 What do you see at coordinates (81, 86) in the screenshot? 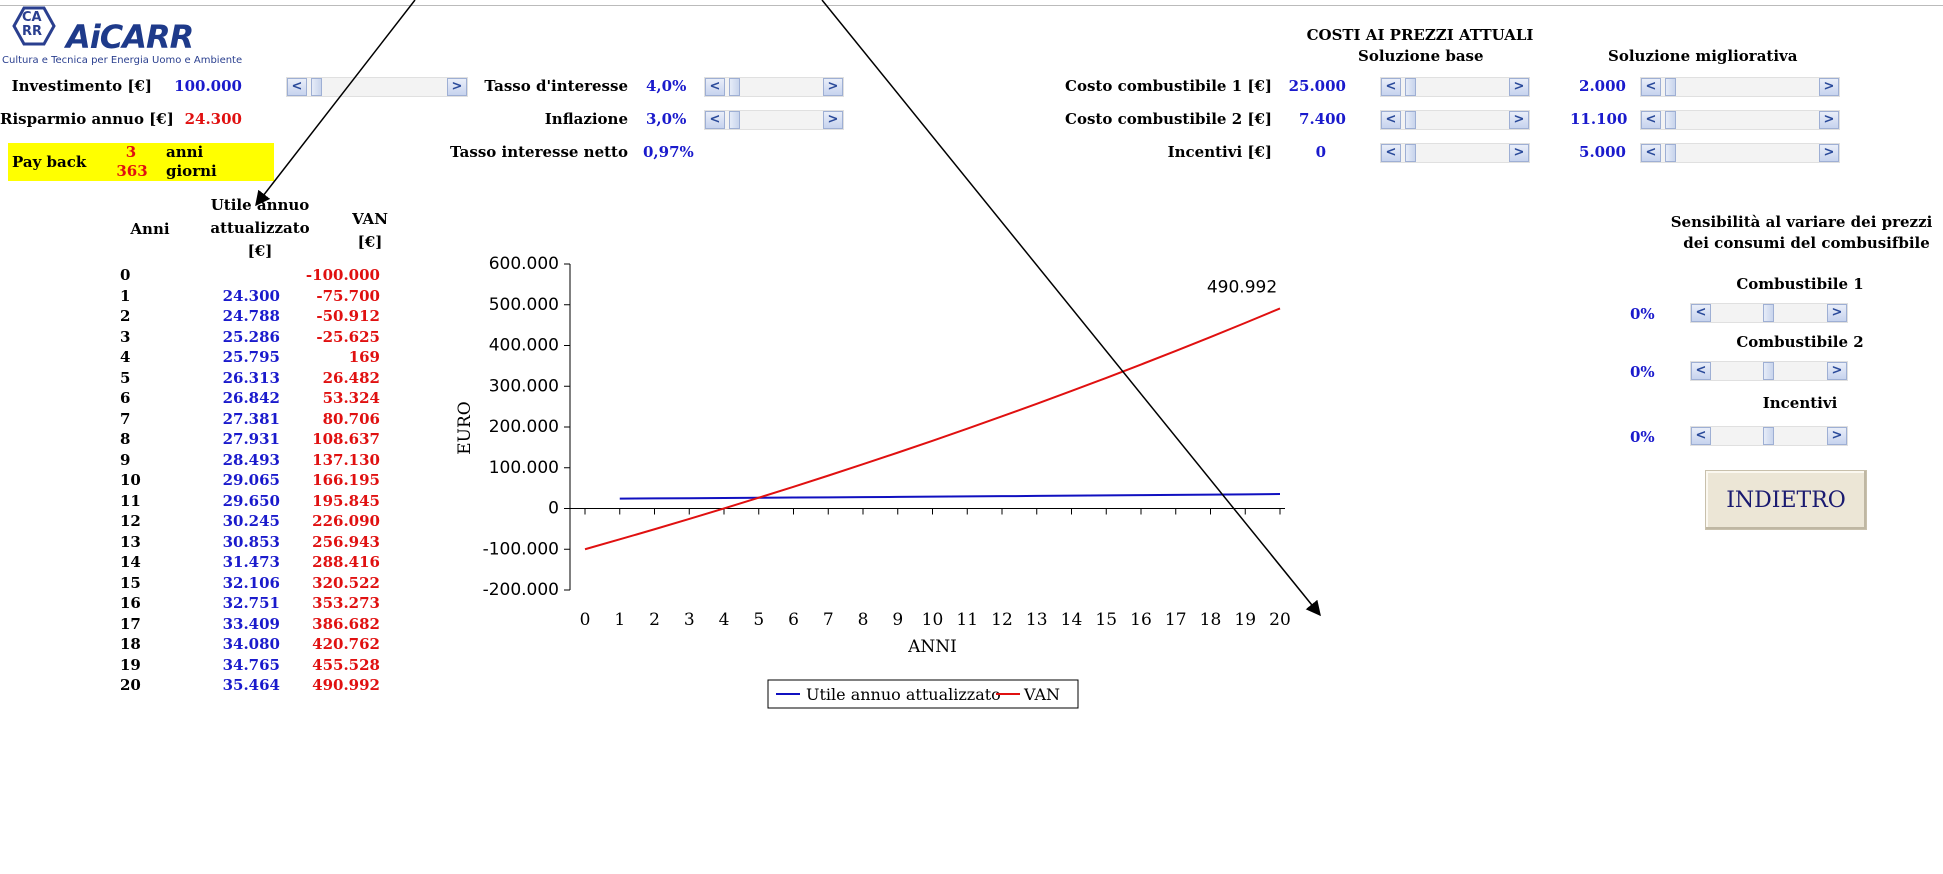
I see `investimento-label: Investimento [€]` at bounding box center [81, 86].